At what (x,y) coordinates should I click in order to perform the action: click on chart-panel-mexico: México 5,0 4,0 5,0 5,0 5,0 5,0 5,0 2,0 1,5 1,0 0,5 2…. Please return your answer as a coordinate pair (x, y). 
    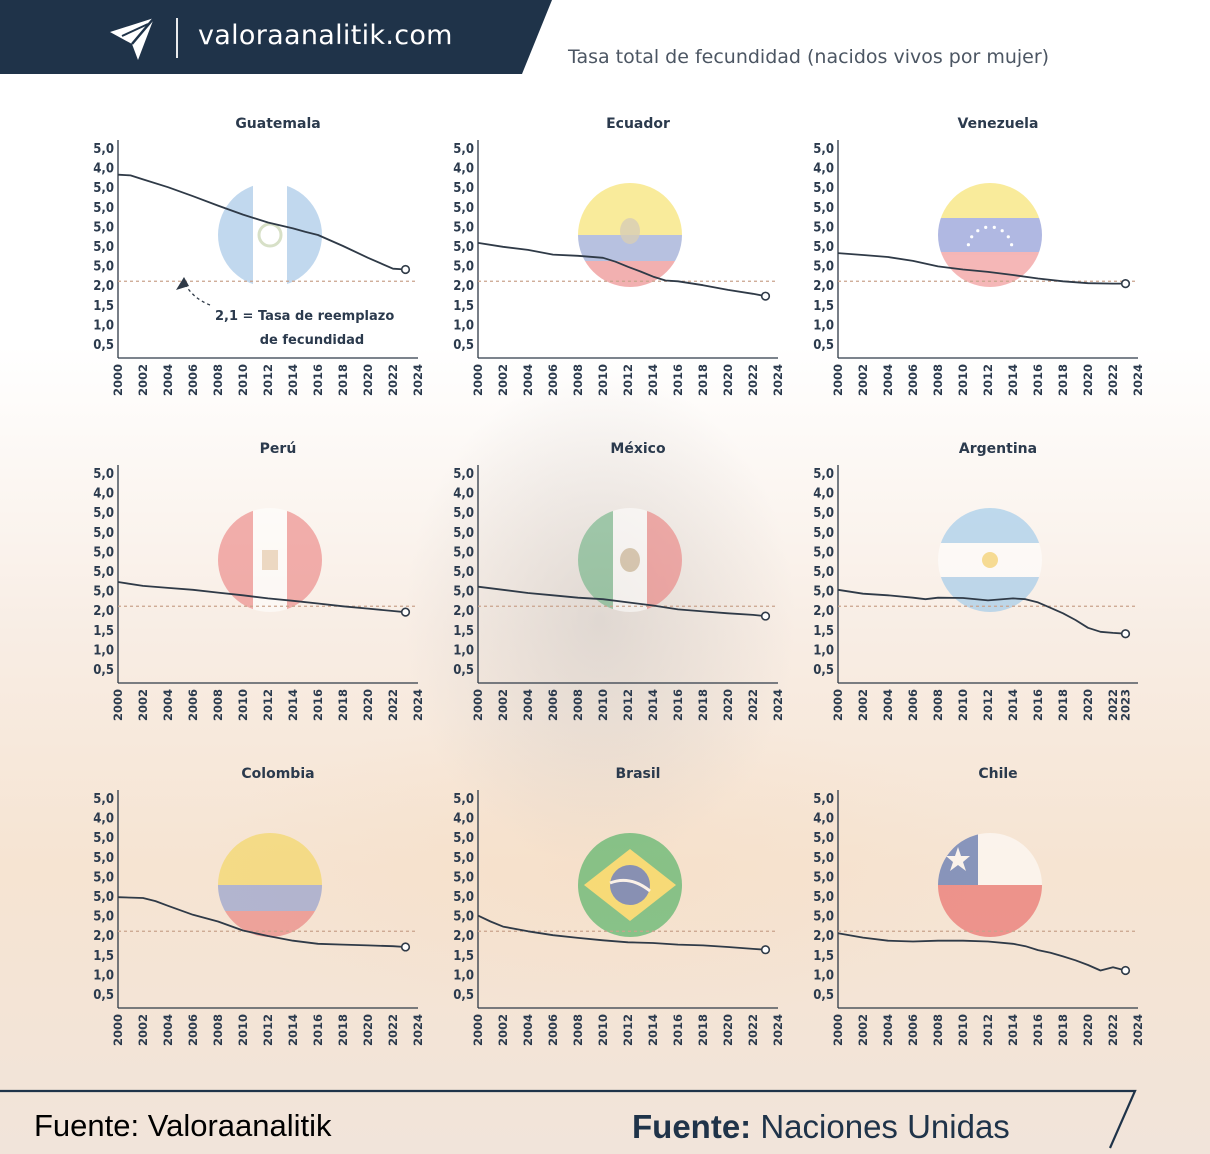
    Looking at the image, I should click on (619, 581).